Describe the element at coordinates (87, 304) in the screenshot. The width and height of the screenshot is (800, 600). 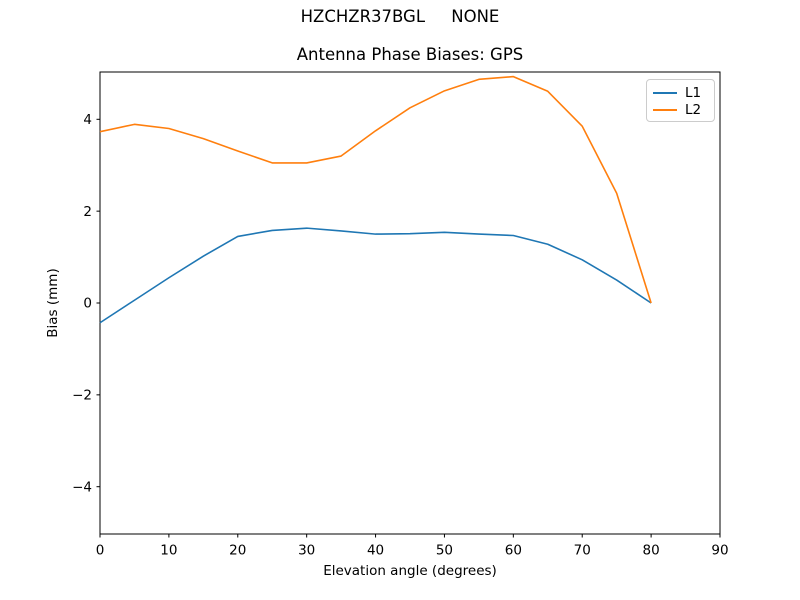
I see `y-tick-label: 0` at that location.